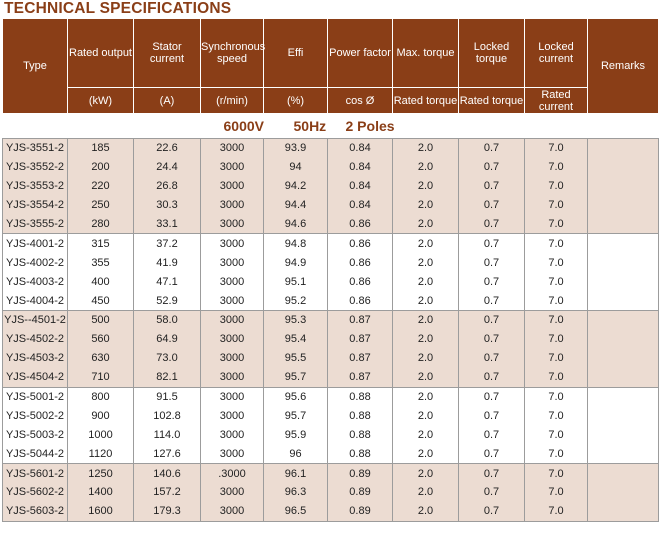  What do you see at coordinates (556, 53) in the screenshot?
I see `col-header-locked-current: Locked current` at bounding box center [556, 53].